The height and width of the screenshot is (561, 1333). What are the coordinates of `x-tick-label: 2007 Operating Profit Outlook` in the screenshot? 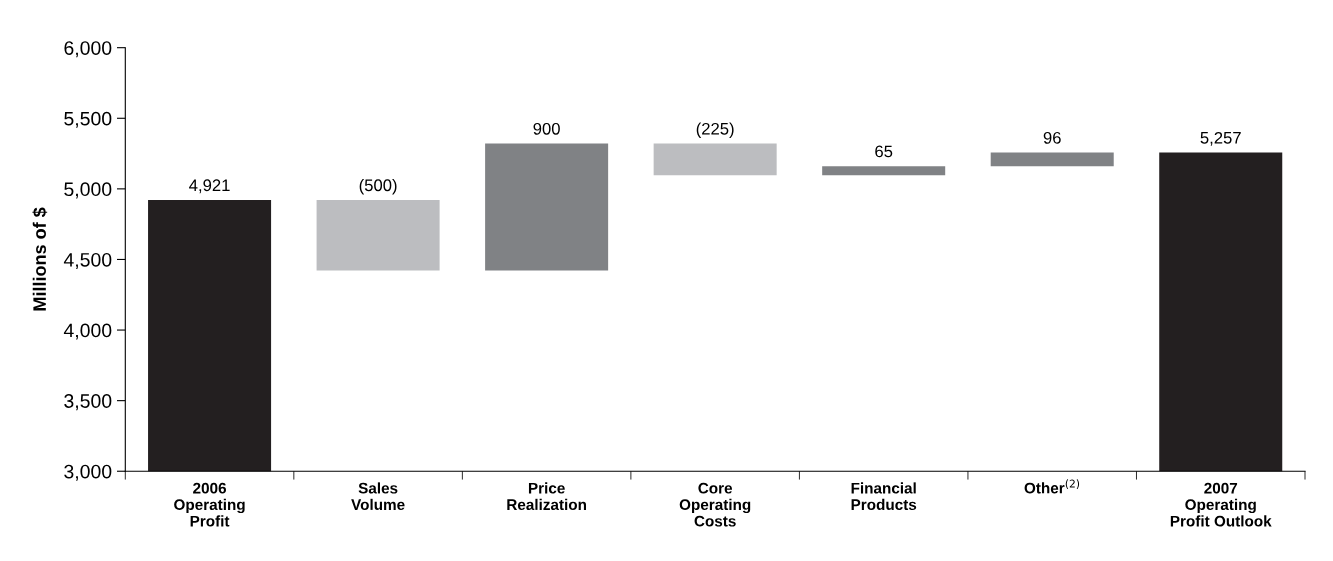 It's located at (1221, 504).